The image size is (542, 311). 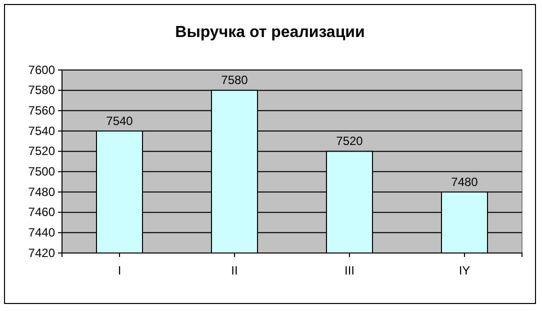 What do you see at coordinates (120, 121) in the screenshot?
I see `data-label: 7540` at bounding box center [120, 121].